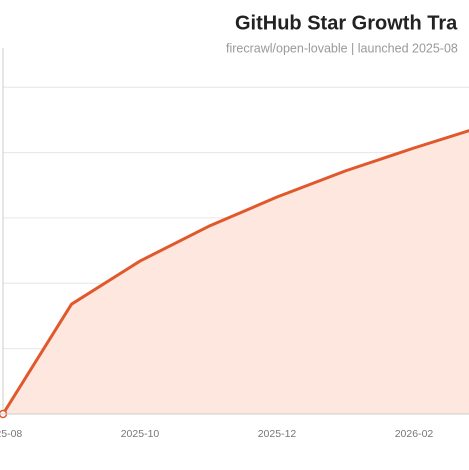 This screenshot has height=470, width=469. Describe the element at coordinates (277, 434) in the screenshot. I see `x-tick-label: 2025-12` at that location.